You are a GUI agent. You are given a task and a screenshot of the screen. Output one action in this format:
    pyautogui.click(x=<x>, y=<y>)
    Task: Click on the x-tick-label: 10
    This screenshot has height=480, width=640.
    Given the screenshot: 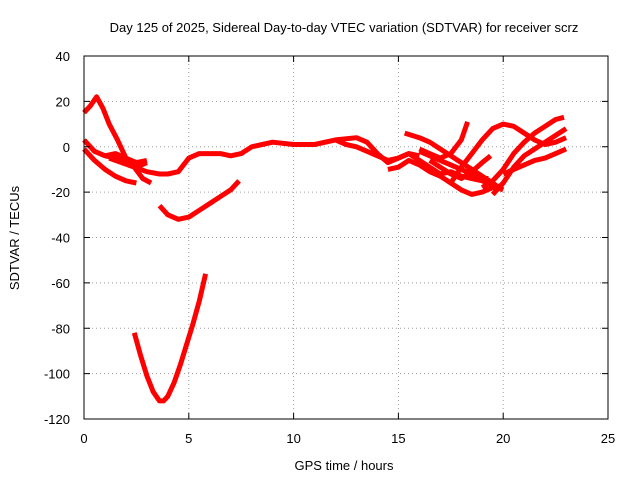 What is the action you would take?
    pyautogui.click(x=293, y=438)
    